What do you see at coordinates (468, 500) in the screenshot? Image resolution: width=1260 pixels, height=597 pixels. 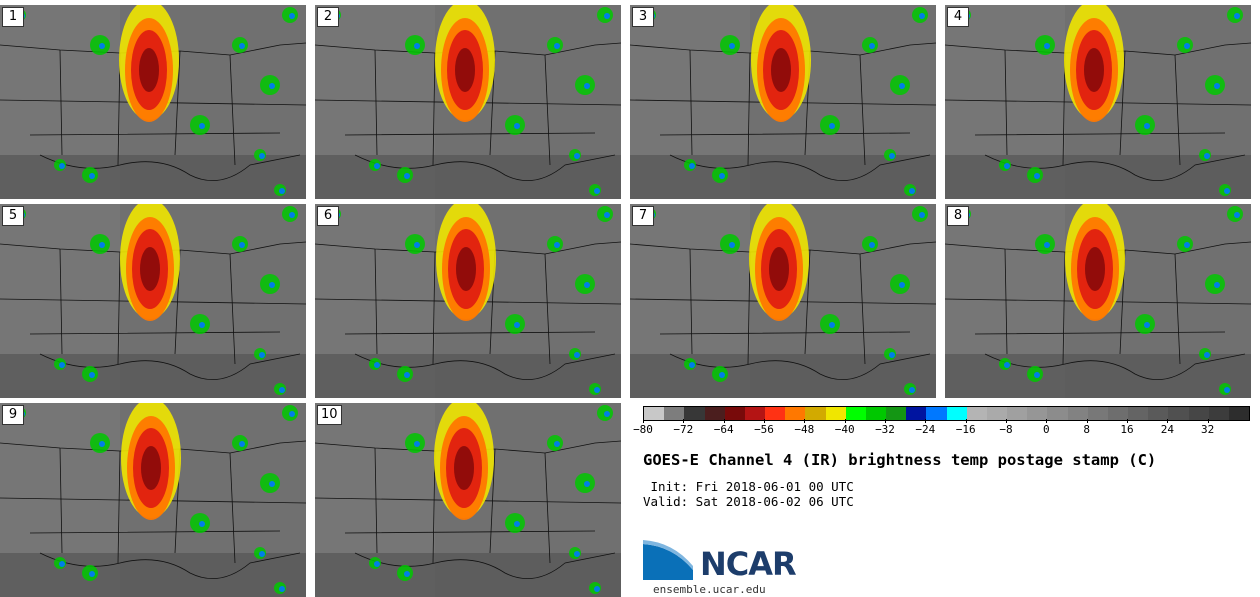 I see `map-panel-10: 10` at bounding box center [468, 500].